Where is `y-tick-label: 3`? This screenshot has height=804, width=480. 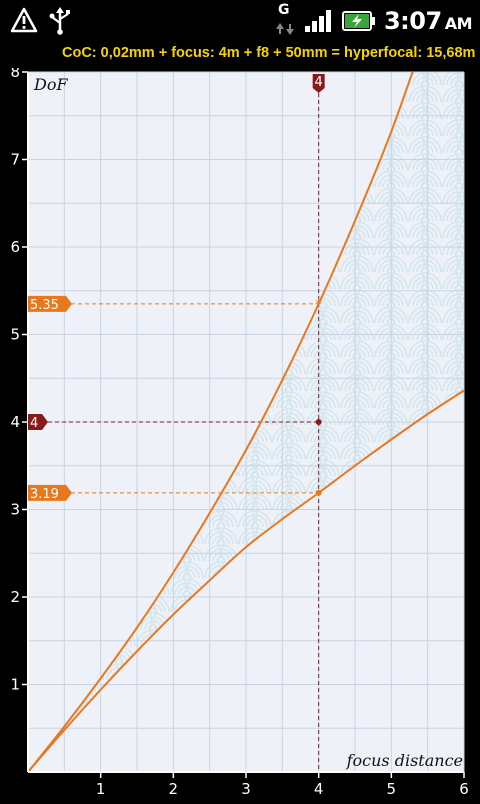 y-tick-label: 3 is located at coordinates (15, 510).